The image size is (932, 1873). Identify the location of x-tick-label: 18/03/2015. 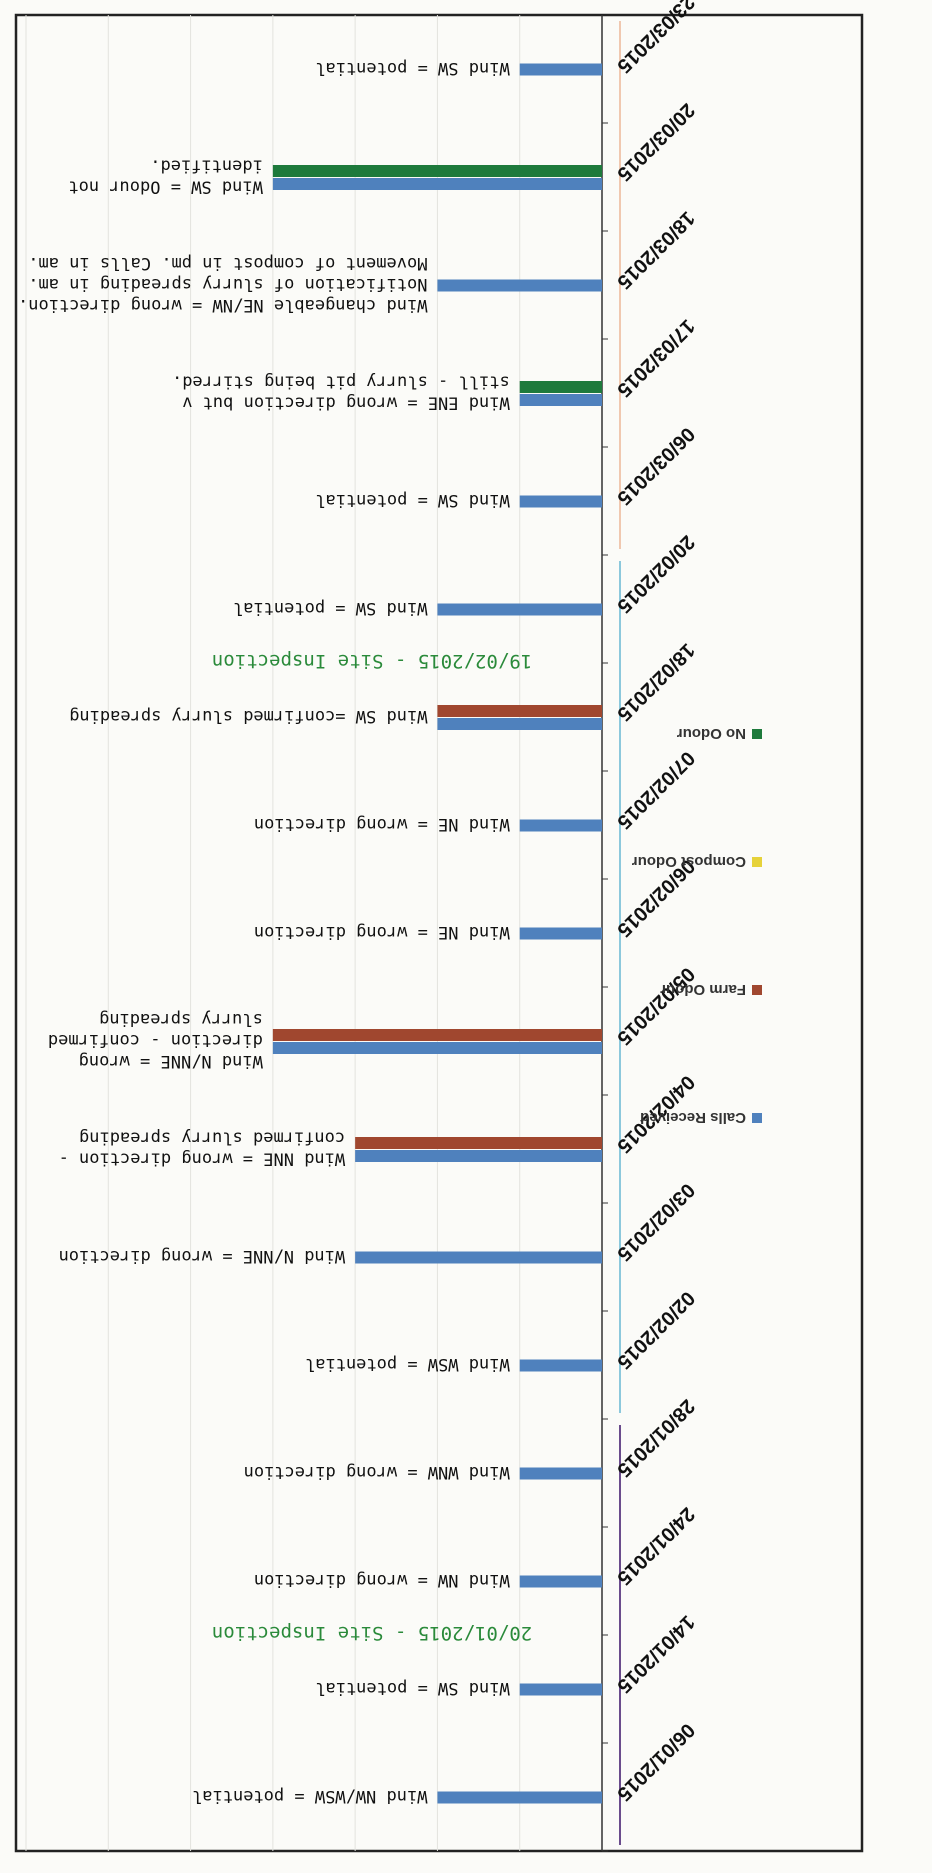
(655, 250).